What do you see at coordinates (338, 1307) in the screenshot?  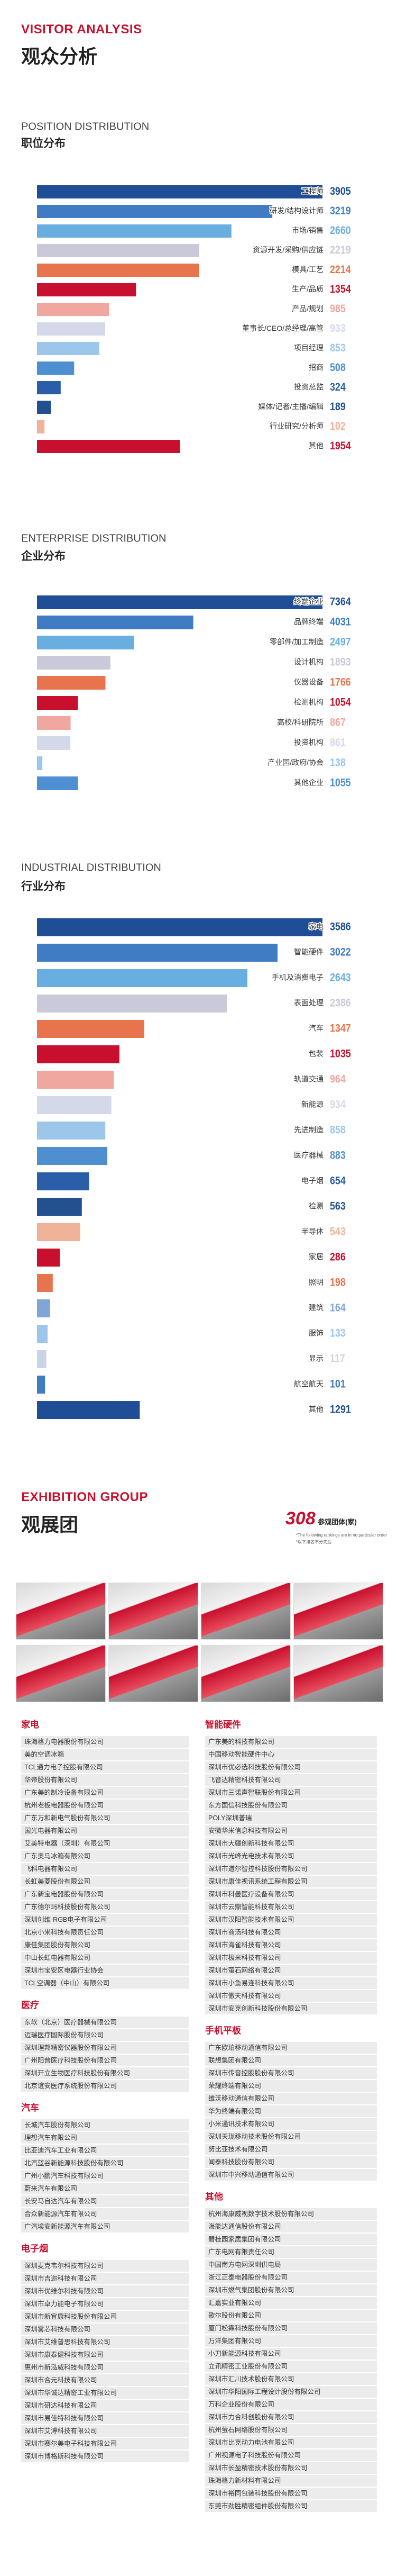 I see `value-label: 164` at bounding box center [338, 1307].